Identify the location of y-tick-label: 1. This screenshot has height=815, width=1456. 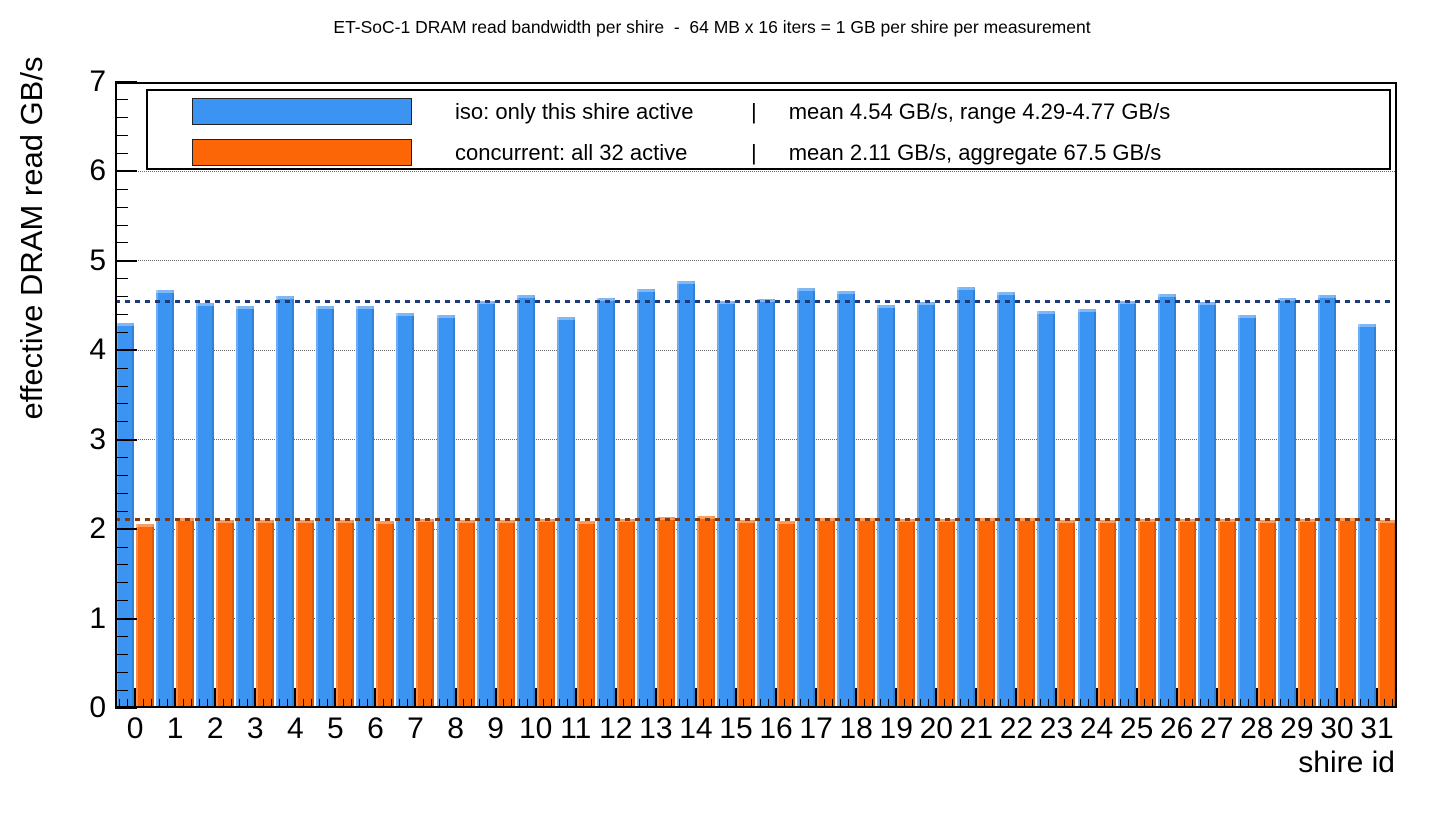
(97, 618).